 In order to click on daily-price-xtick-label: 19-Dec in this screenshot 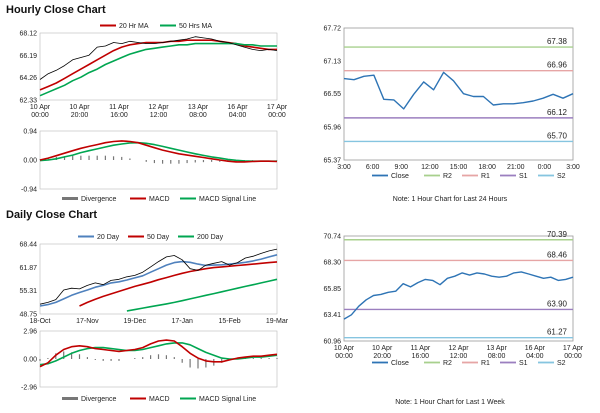, I will do `click(135, 321)`.